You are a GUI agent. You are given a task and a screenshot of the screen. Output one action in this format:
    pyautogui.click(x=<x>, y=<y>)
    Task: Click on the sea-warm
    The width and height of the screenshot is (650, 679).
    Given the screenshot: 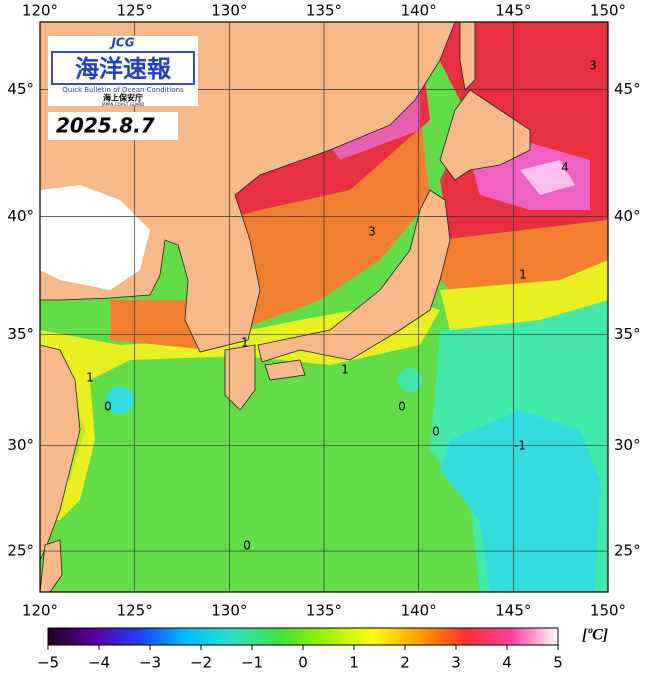 What is the action you would take?
    pyautogui.click(x=524, y=295)
    